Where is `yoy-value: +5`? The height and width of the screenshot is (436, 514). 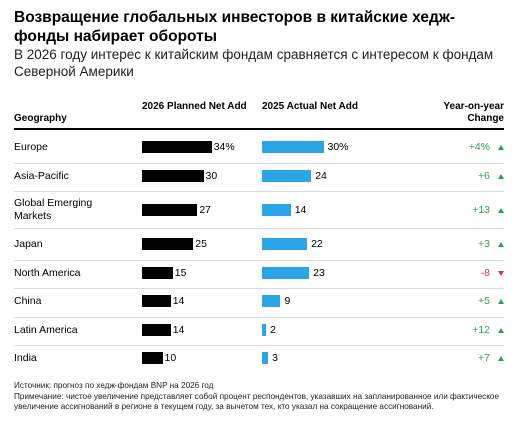 yoy-value: +5 is located at coordinates (484, 301).